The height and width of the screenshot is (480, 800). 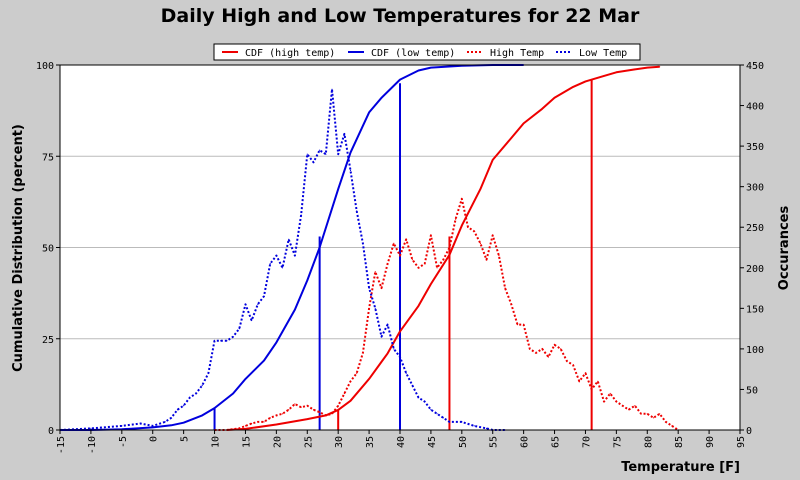 What do you see at coordinates (123, 442) in the screenshot?
I see `x-tick-label: -5` at bounding box center [123, 442].